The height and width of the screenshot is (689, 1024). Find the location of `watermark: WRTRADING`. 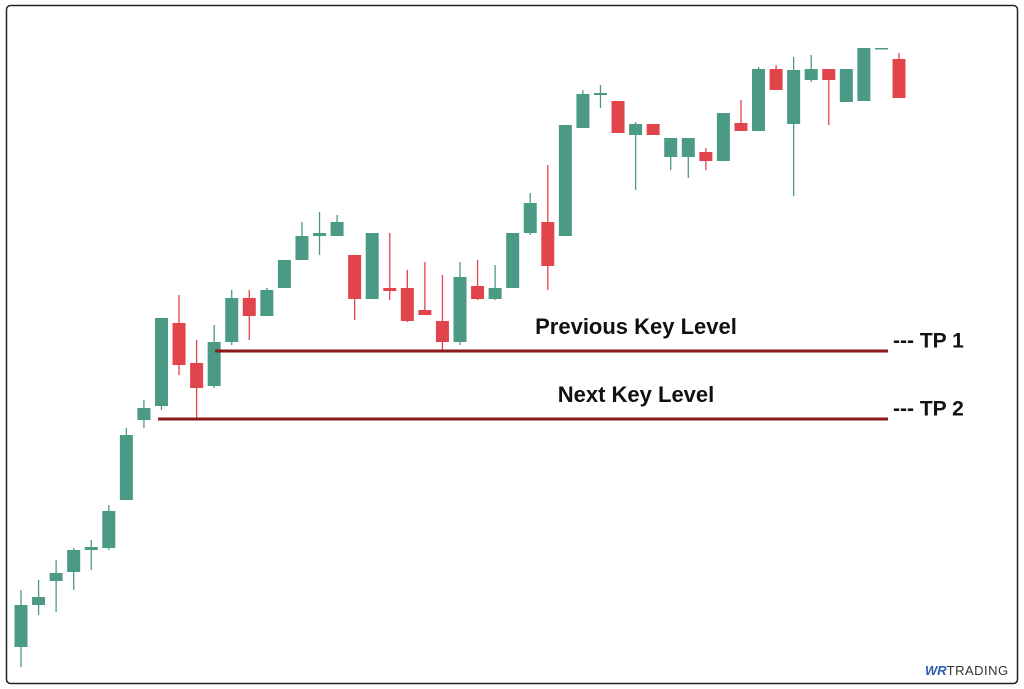

watermark: WRTRADING is located at coordinates (967, 670).